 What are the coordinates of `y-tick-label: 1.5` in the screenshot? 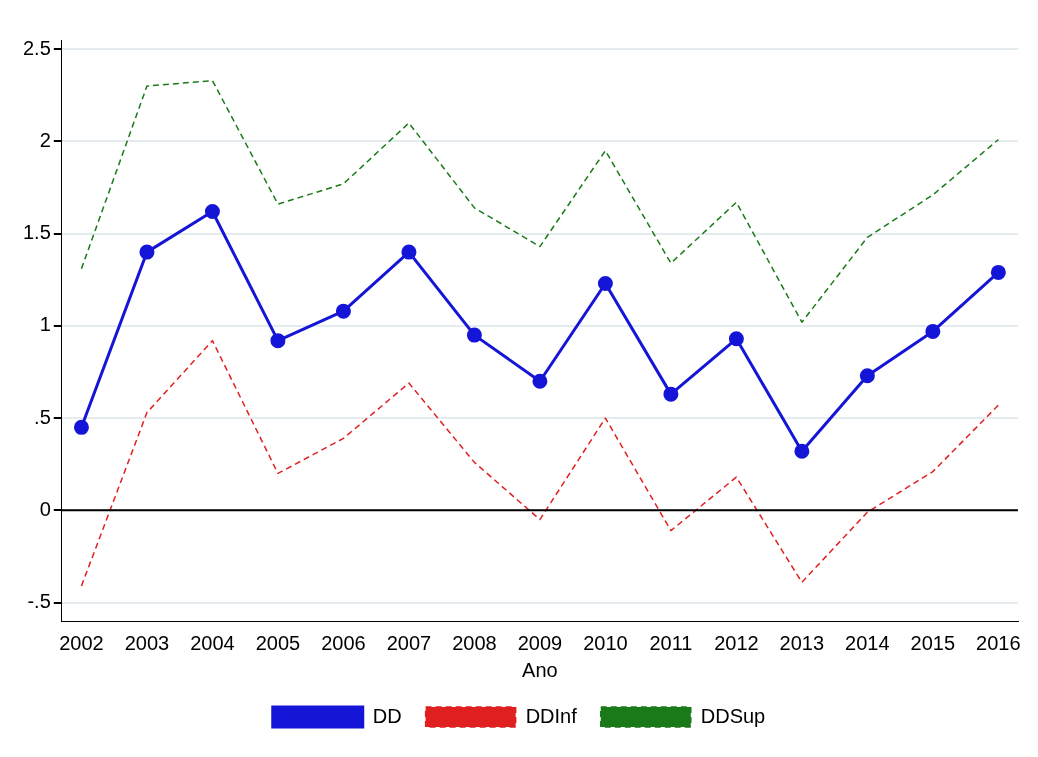 It's located at (36, 232).